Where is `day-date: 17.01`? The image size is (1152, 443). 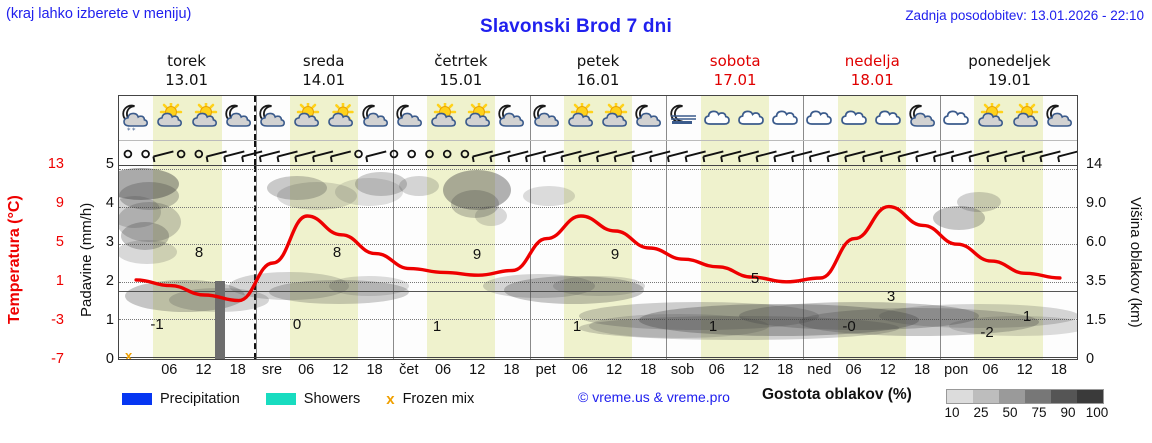
day-date: 17.01 is located at coordinates (735, 80).